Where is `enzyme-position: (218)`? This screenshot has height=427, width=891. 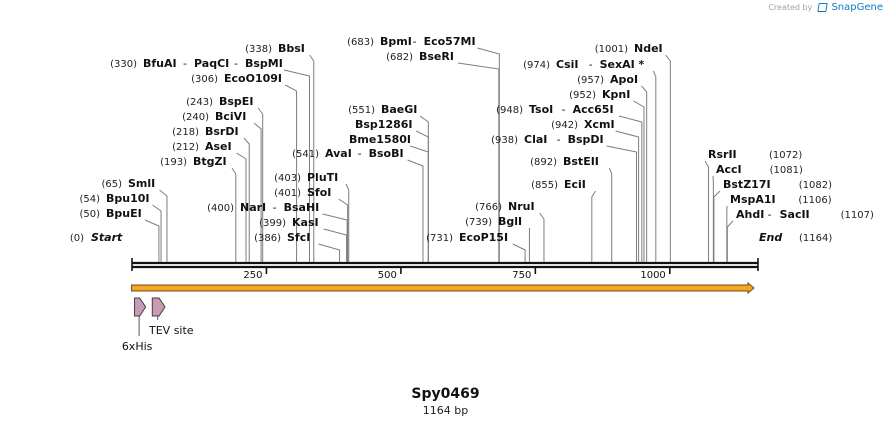
enzyme-position: (218) is located at coordinates (185, 132).